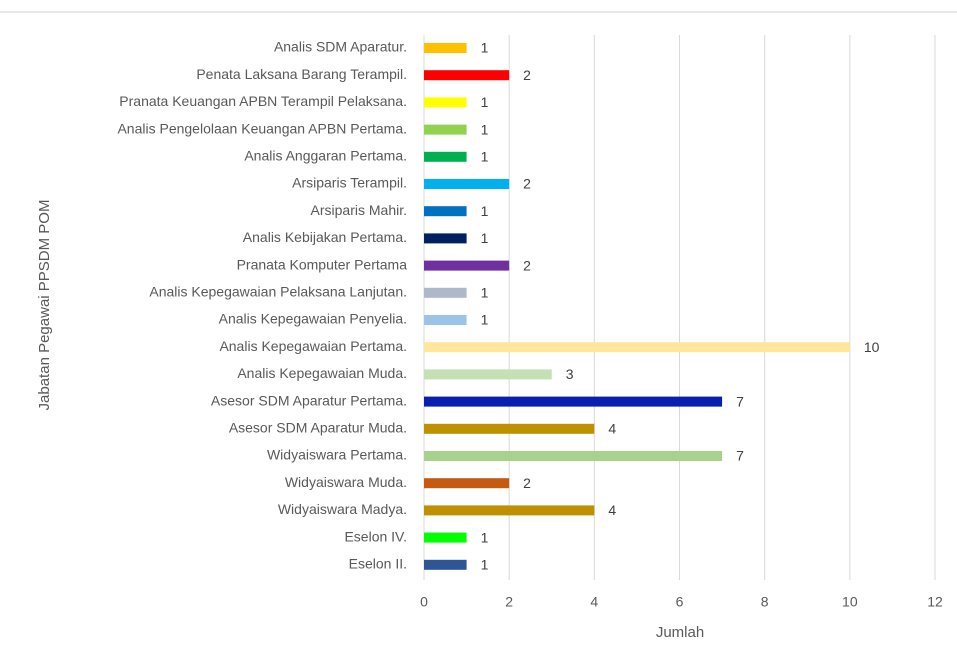 The image size is (957, 663). I want to click on x-axis-title: Jumlah, so click(680, 632).